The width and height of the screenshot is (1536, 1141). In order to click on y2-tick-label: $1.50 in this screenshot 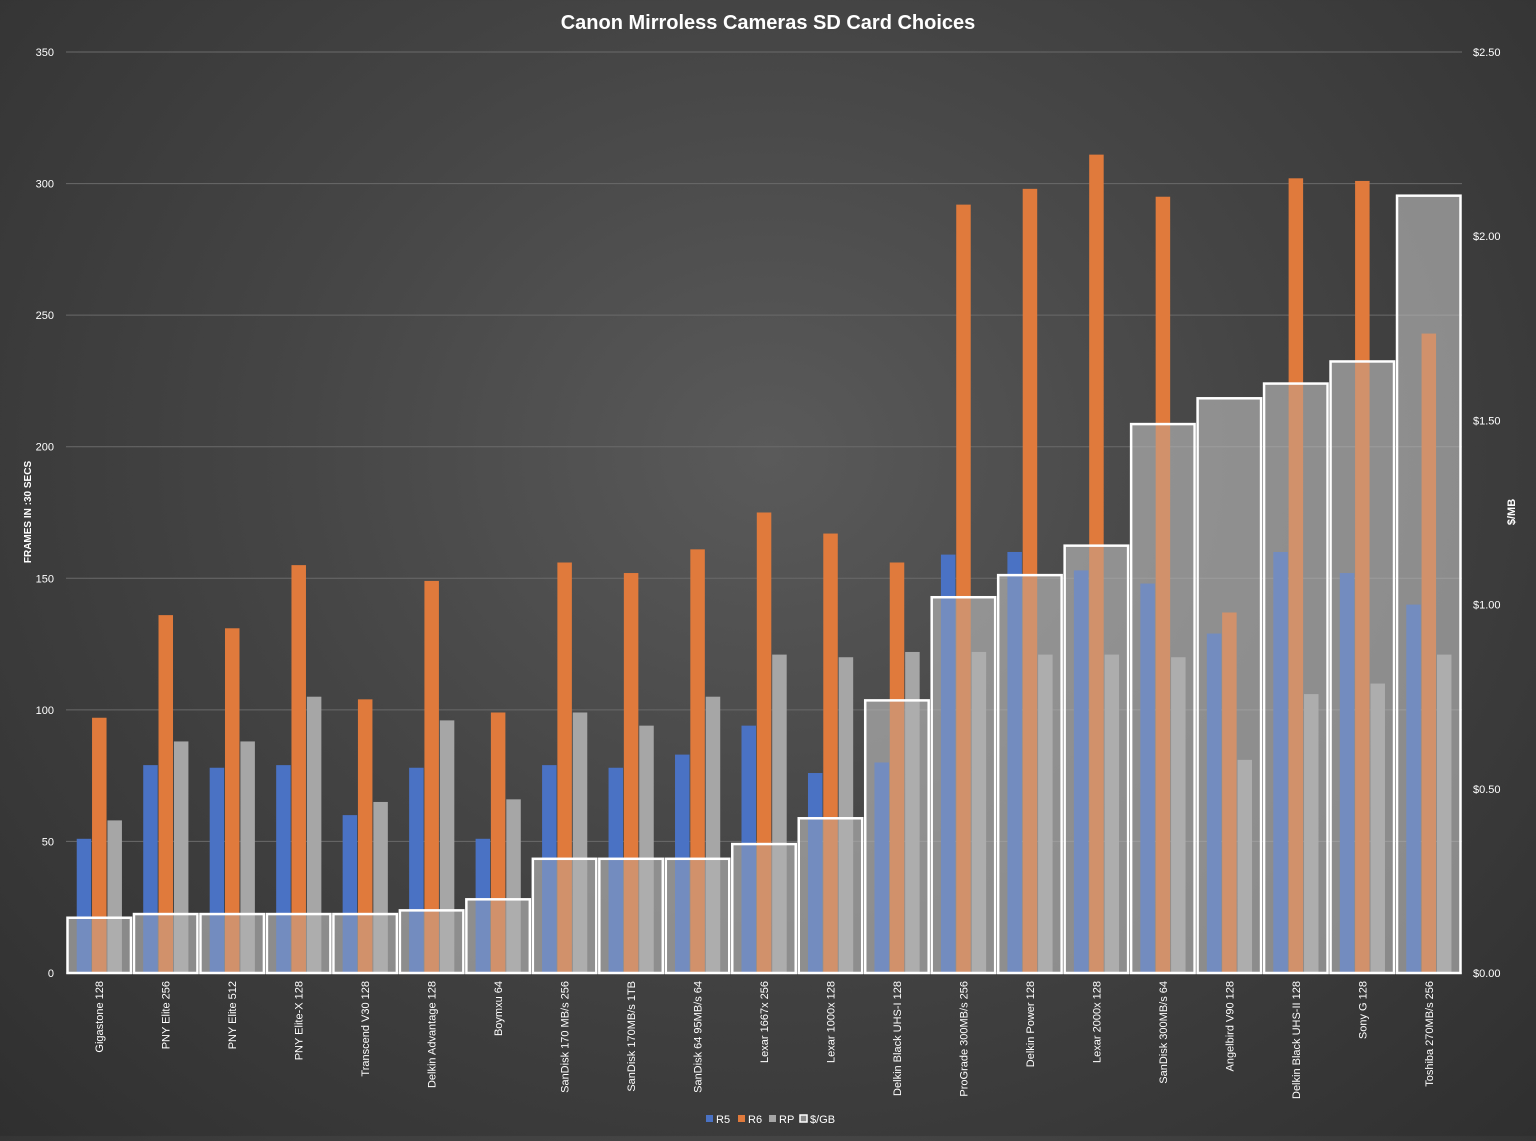, I will do `click(1487, 421)`.